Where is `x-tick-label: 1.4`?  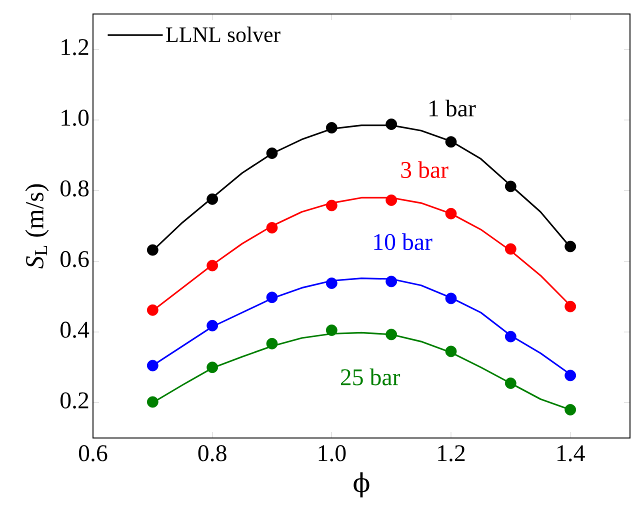
x-tick-label: 1.4 is located at coordinates (571, 453).